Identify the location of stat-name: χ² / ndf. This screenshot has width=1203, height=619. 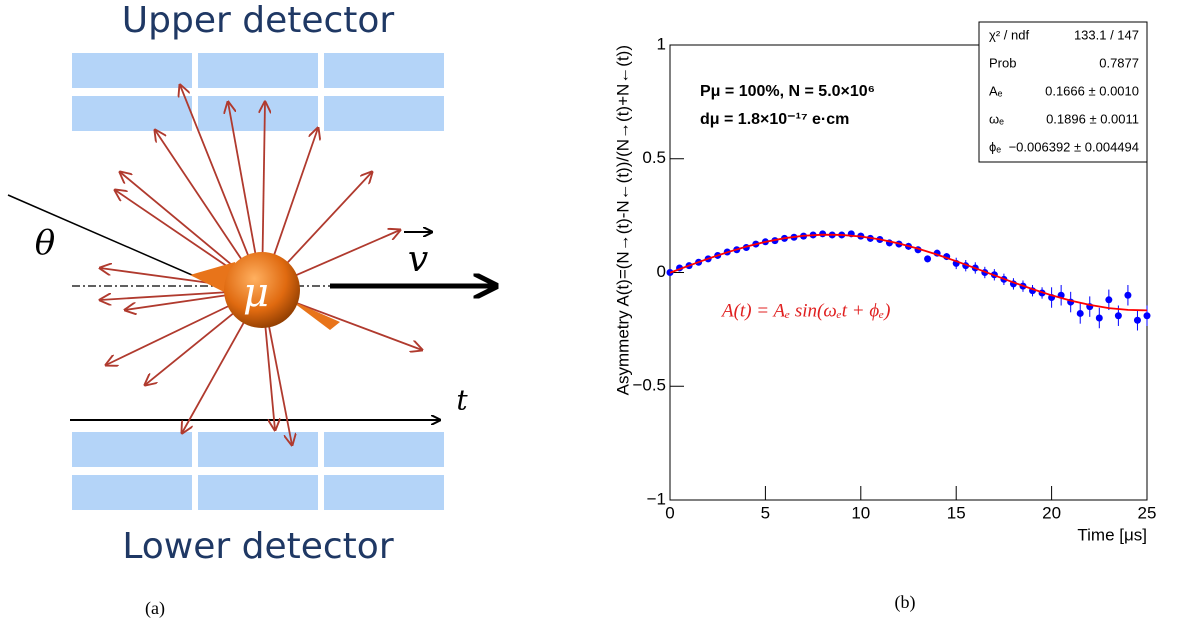
(1009, 34).